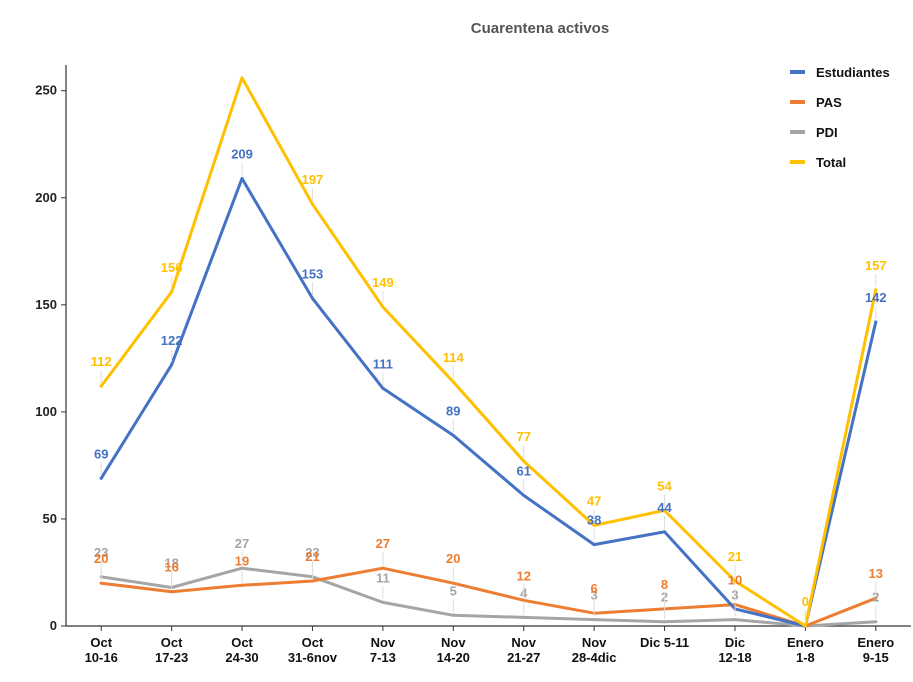 This screenshot has height=682, width=913. I want to click on data-label-pdi: 2, so click(875, 597).